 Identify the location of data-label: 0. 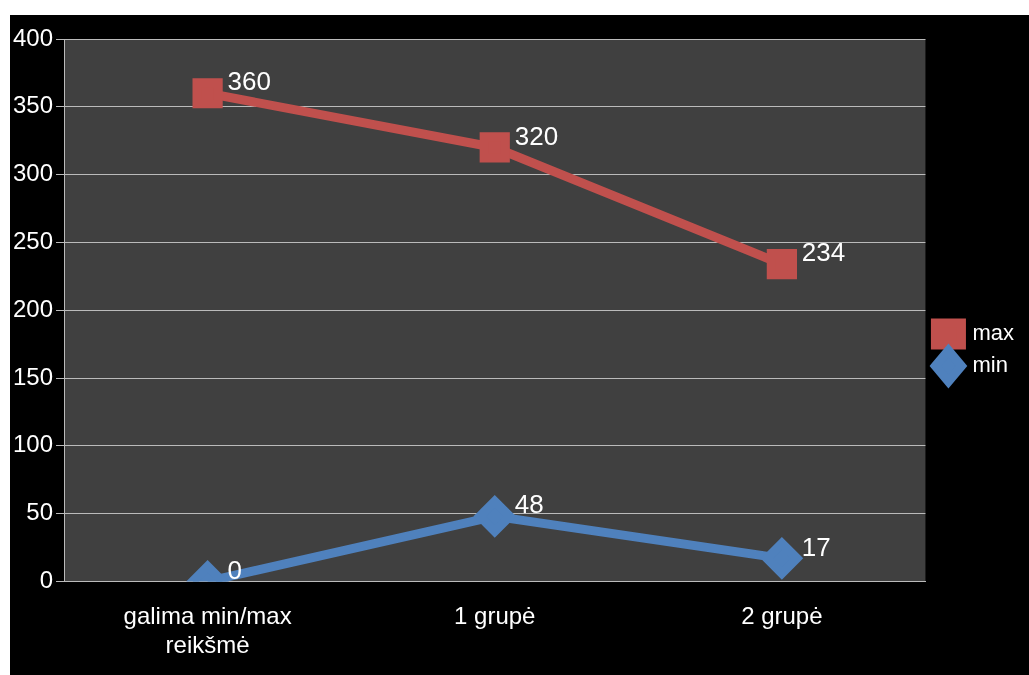
(235, 569).